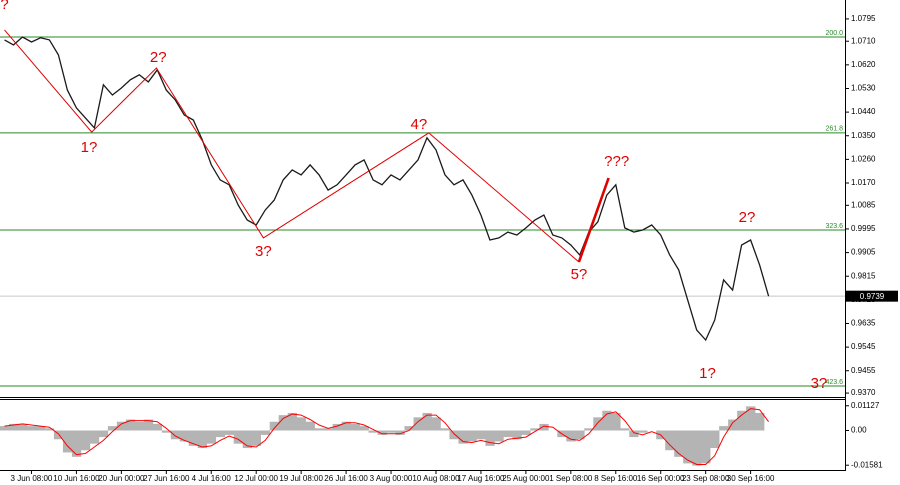 Image resolution: width=900 pixels, height=485 pixels. What do you see at coordinates (571, 478) in the screenshot?
I see `x-tick-label: 1 Sep 08:00` at bounding box center [571, 478].